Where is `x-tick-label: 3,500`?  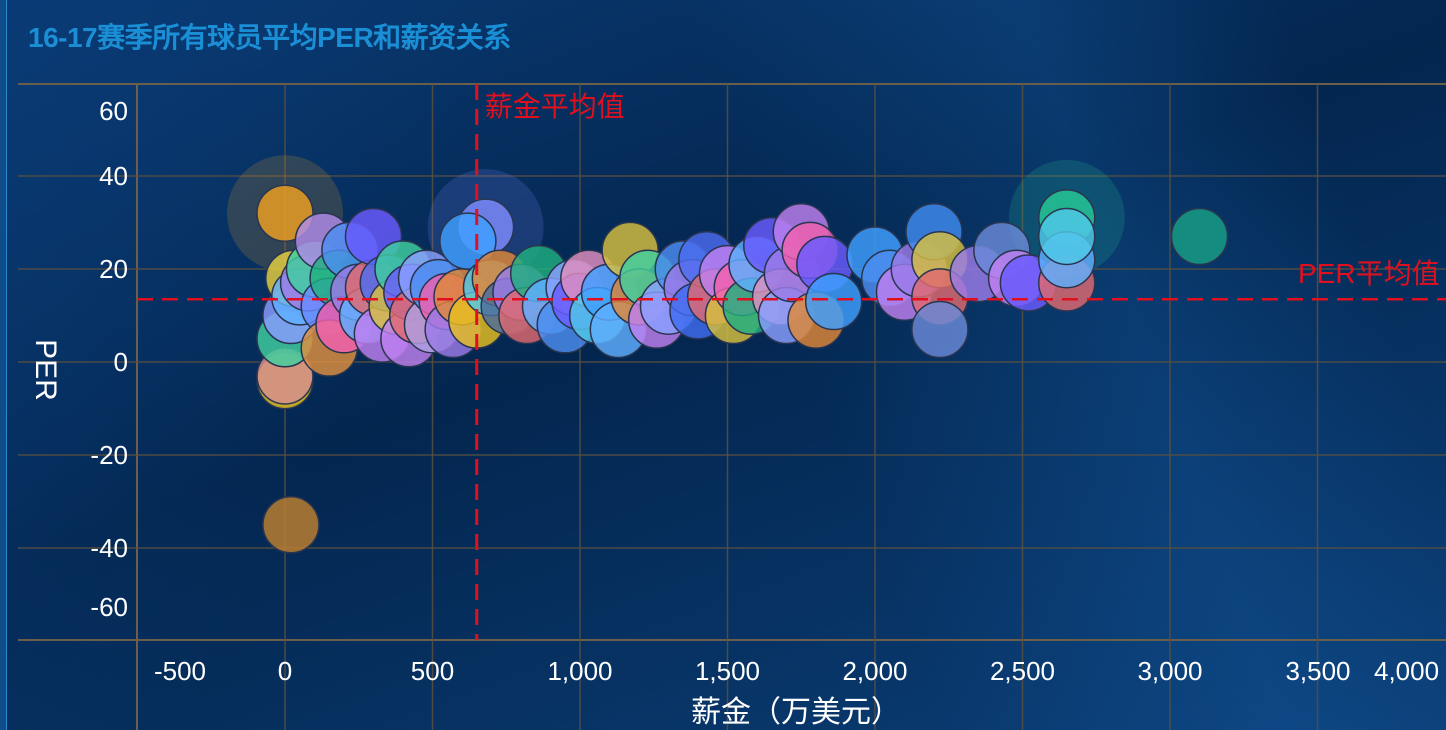
x-tick-label: 3,500 is located at coordinates (1317, 671).